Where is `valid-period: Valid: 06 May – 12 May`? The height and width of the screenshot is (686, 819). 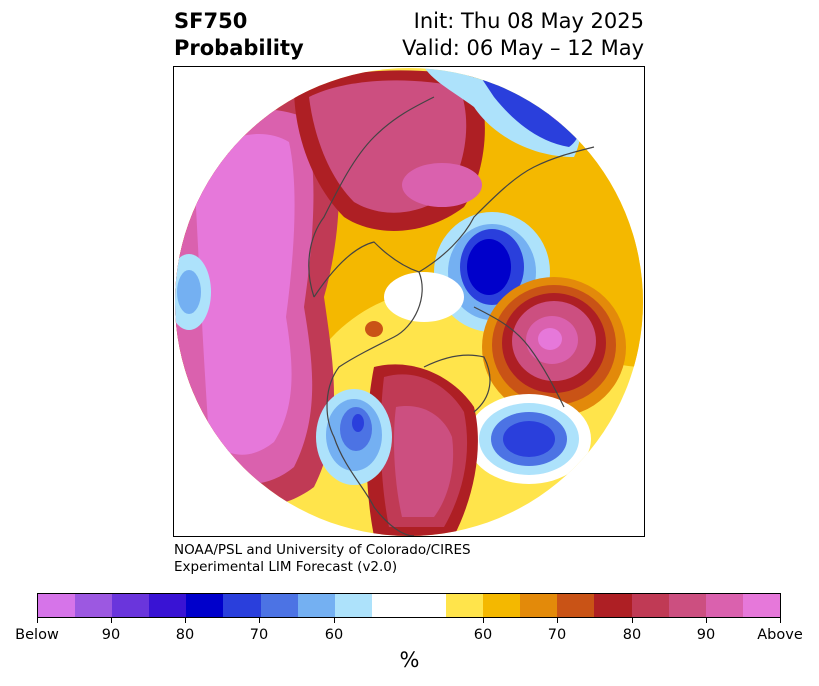
valid-period: Valid: 06 May – 12 May is located at coordinates (523, 48).